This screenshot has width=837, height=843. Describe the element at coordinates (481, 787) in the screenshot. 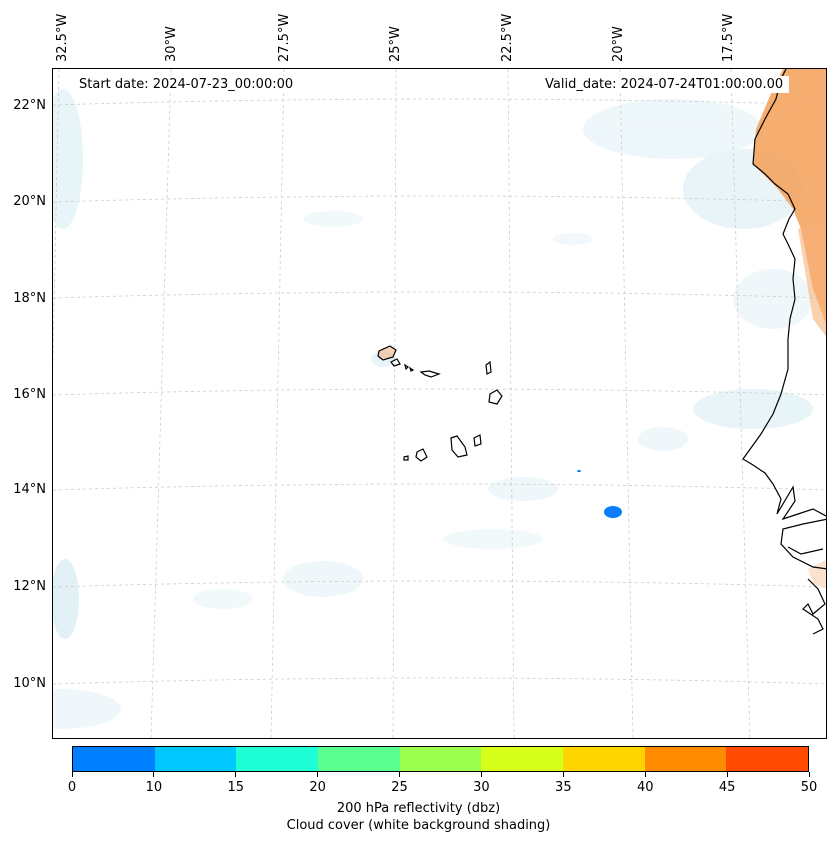

I see `colorbar-tick-label: 30` at that location.